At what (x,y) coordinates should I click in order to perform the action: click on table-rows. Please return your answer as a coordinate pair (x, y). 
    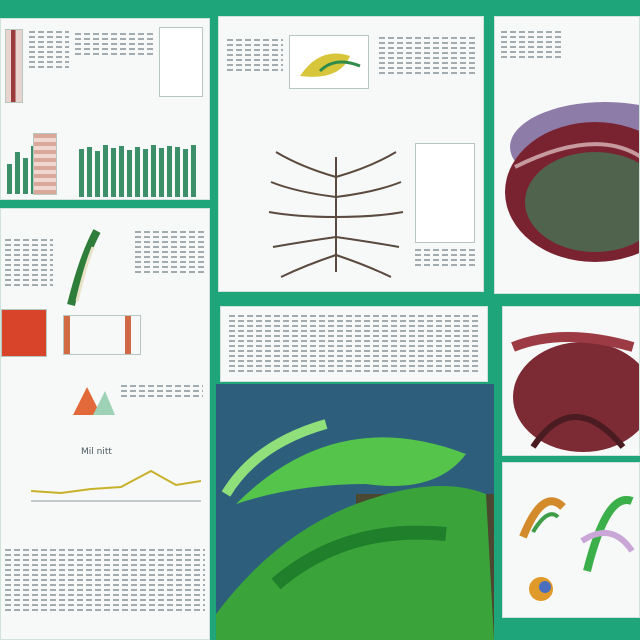
    Looking at the image, I should click on (354, 345).